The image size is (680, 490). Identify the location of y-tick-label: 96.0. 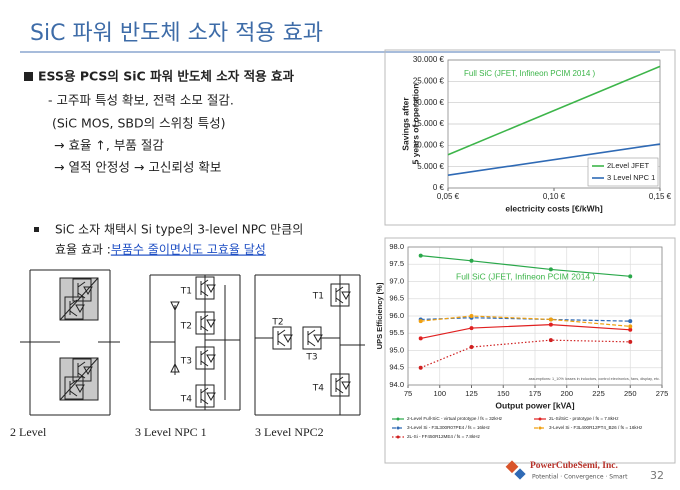
(396, 315).